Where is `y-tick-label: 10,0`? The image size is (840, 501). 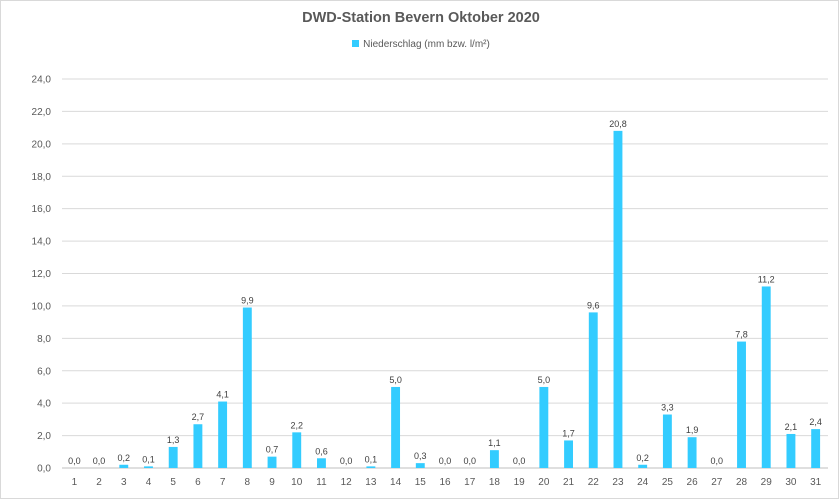 y-tick-label: 10,0 is located at coordinates (42, 306).